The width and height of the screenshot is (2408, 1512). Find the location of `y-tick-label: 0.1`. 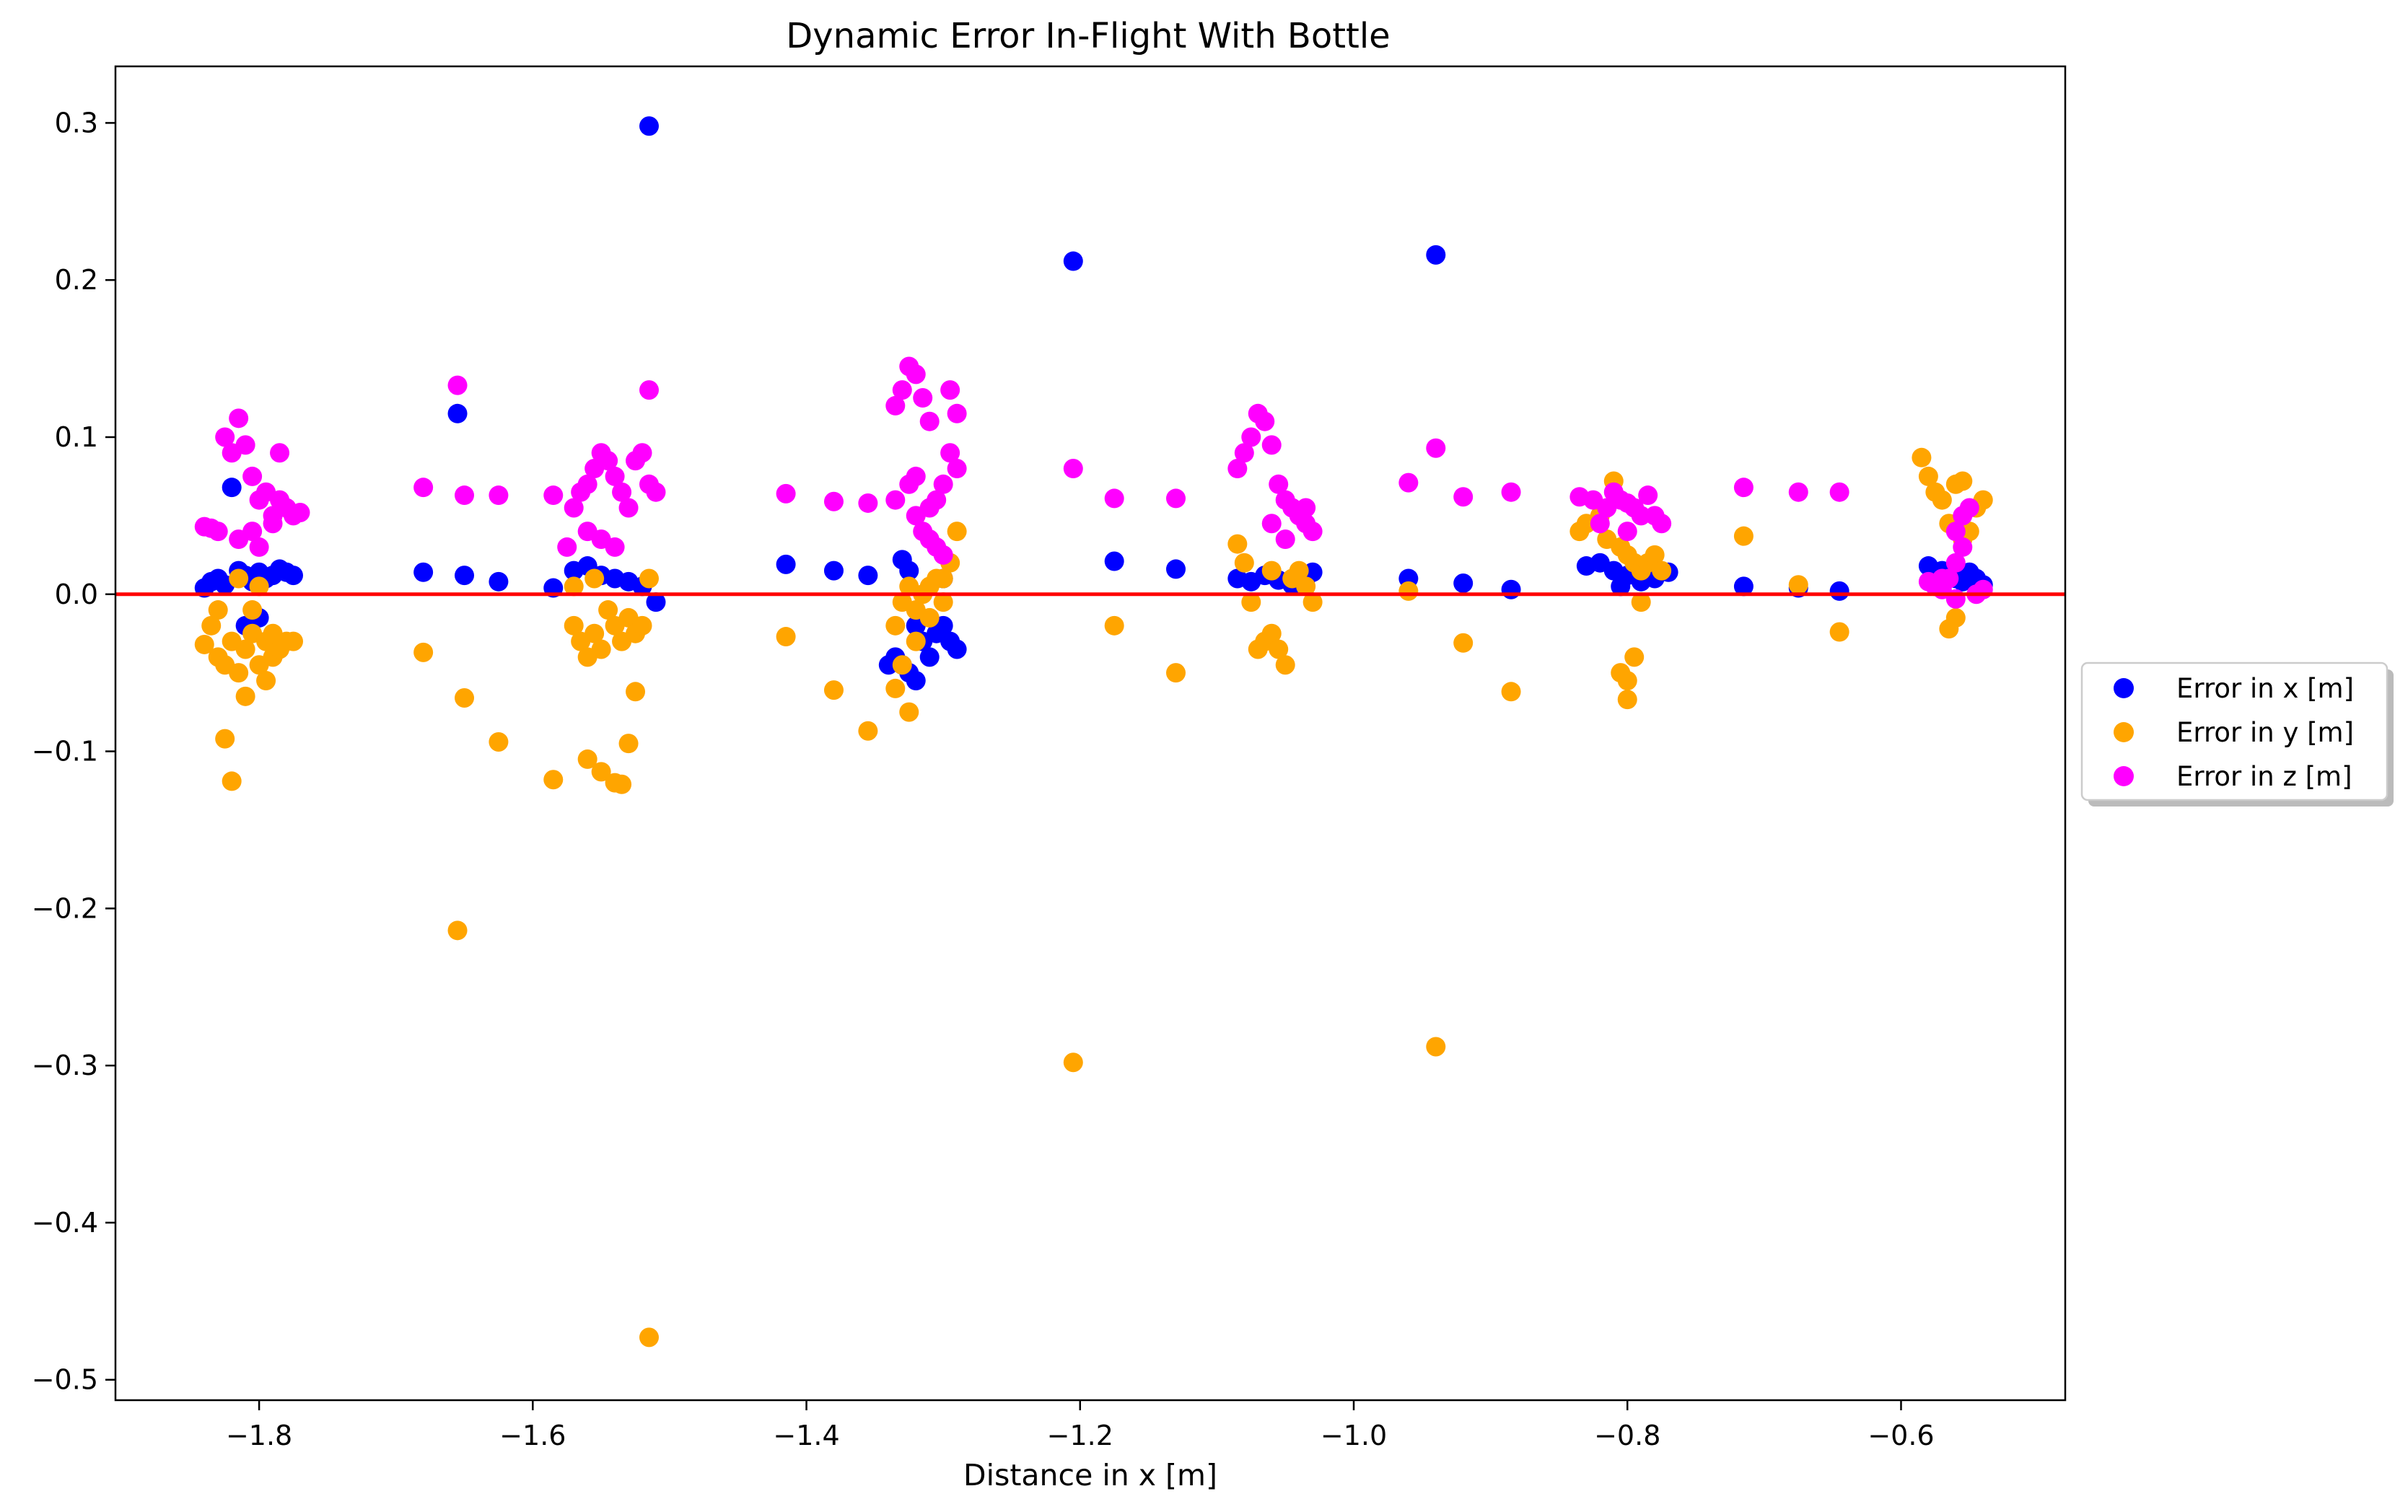

y-tick-label: 0.1 is located at coordinates (76, 437).